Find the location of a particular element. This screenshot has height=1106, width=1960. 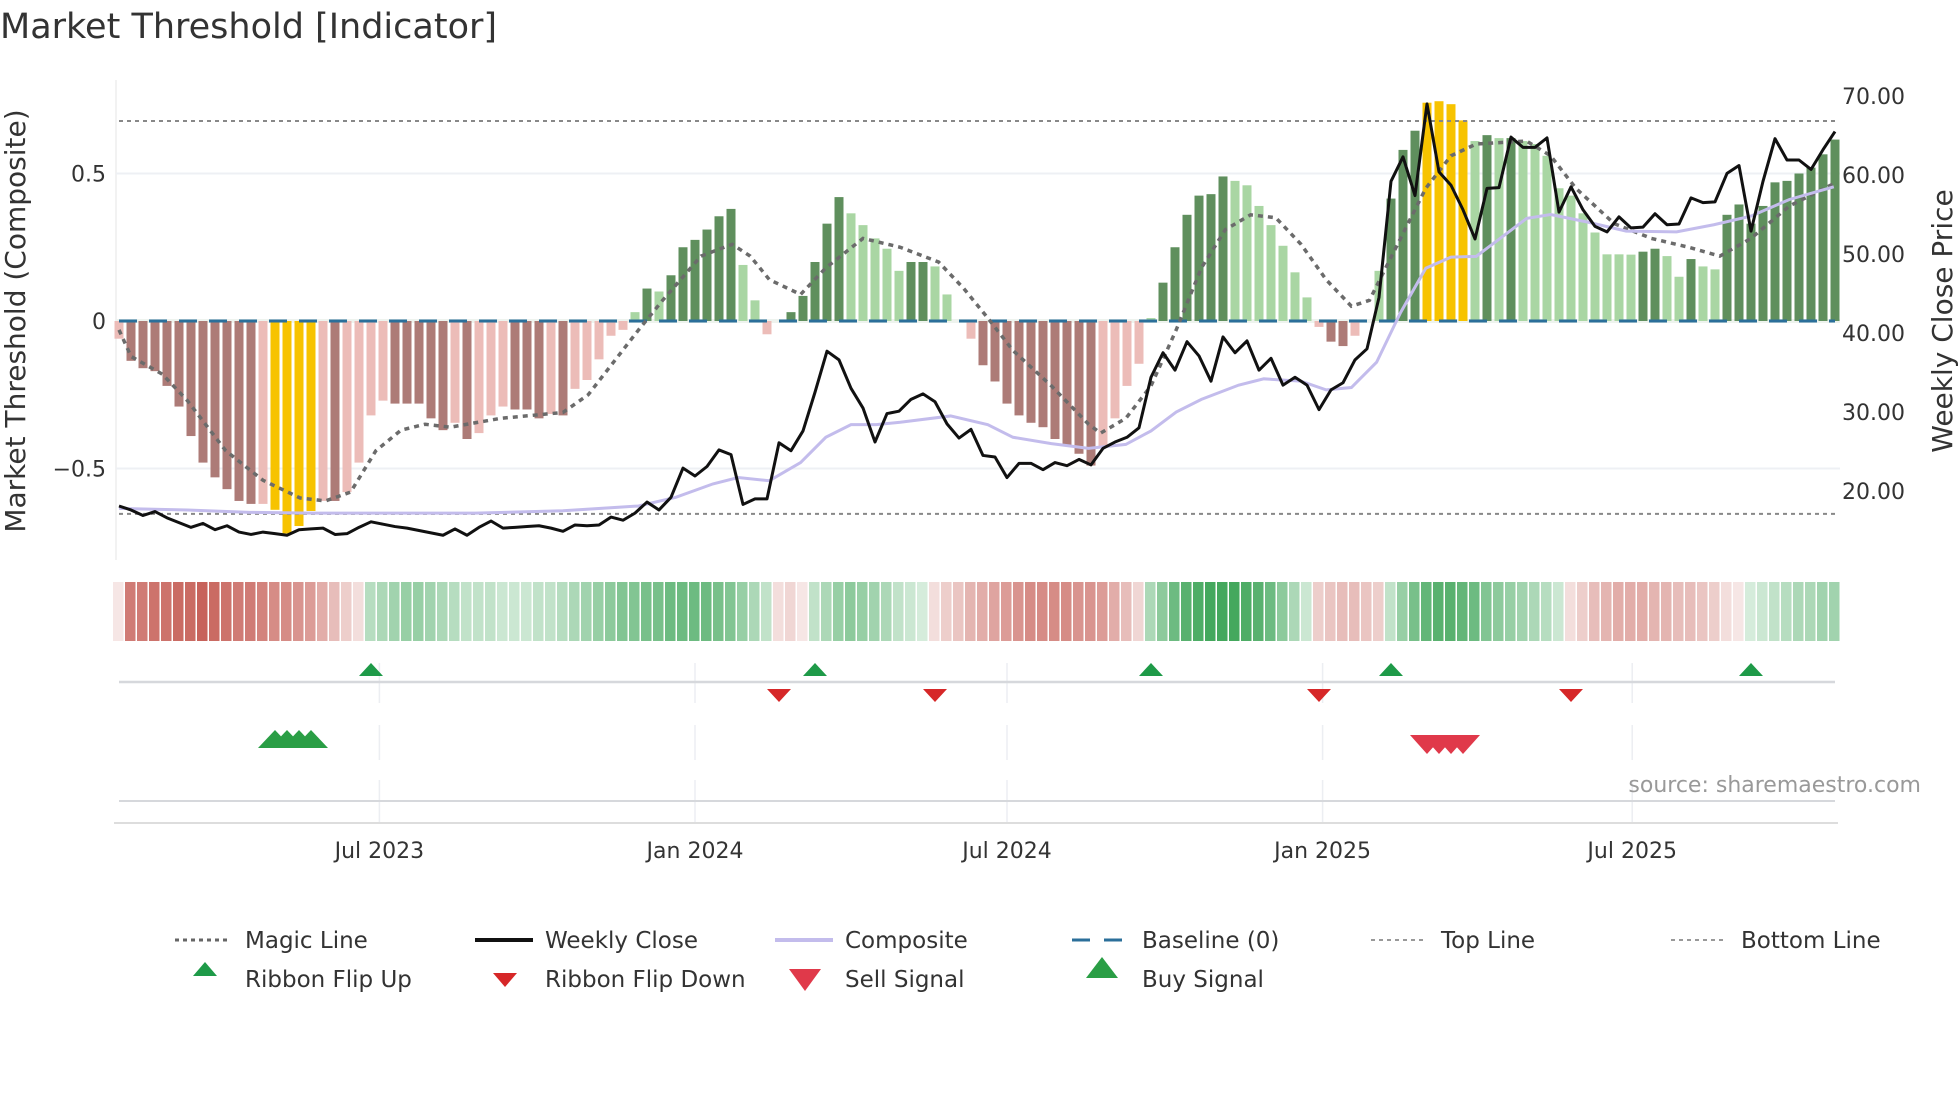

x-tick-label: Jan 2024 is located at coordinates (694, 851).